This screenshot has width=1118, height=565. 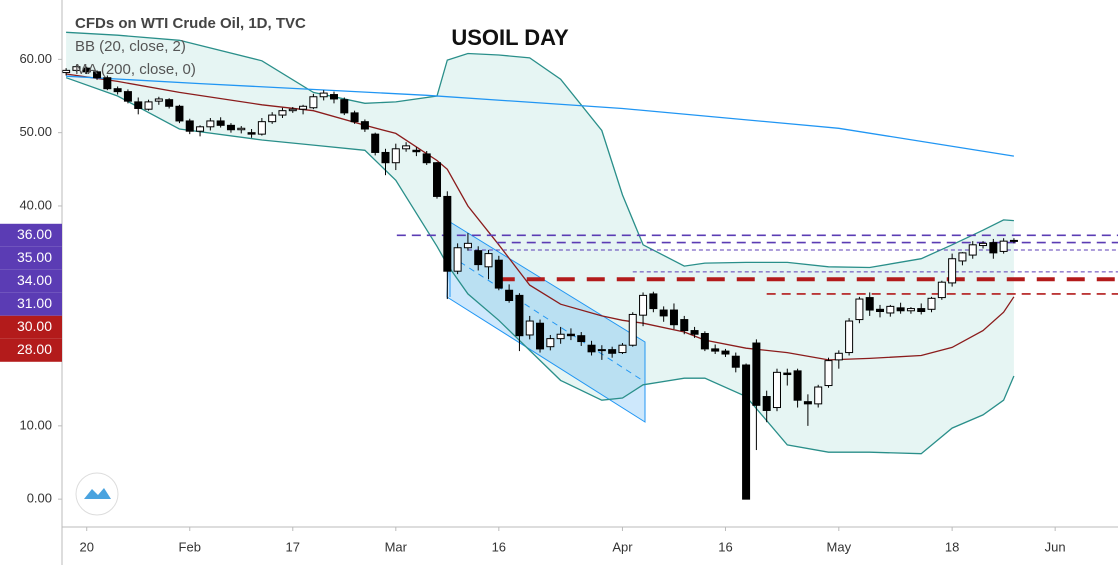 I want to click on x-tick-label: Jun, so click(x=1055, y=546).